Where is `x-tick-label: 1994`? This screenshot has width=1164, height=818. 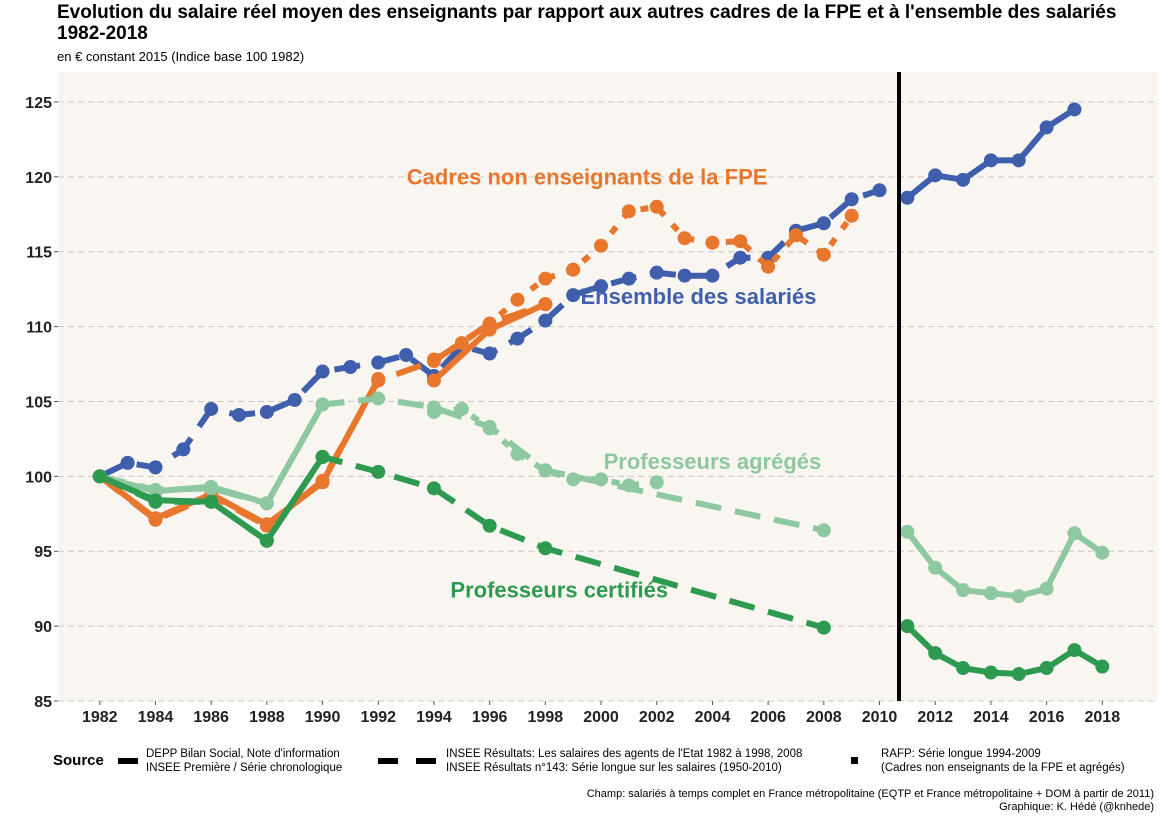
x-tick-label: 1994 is located at coordinates (434, 717).